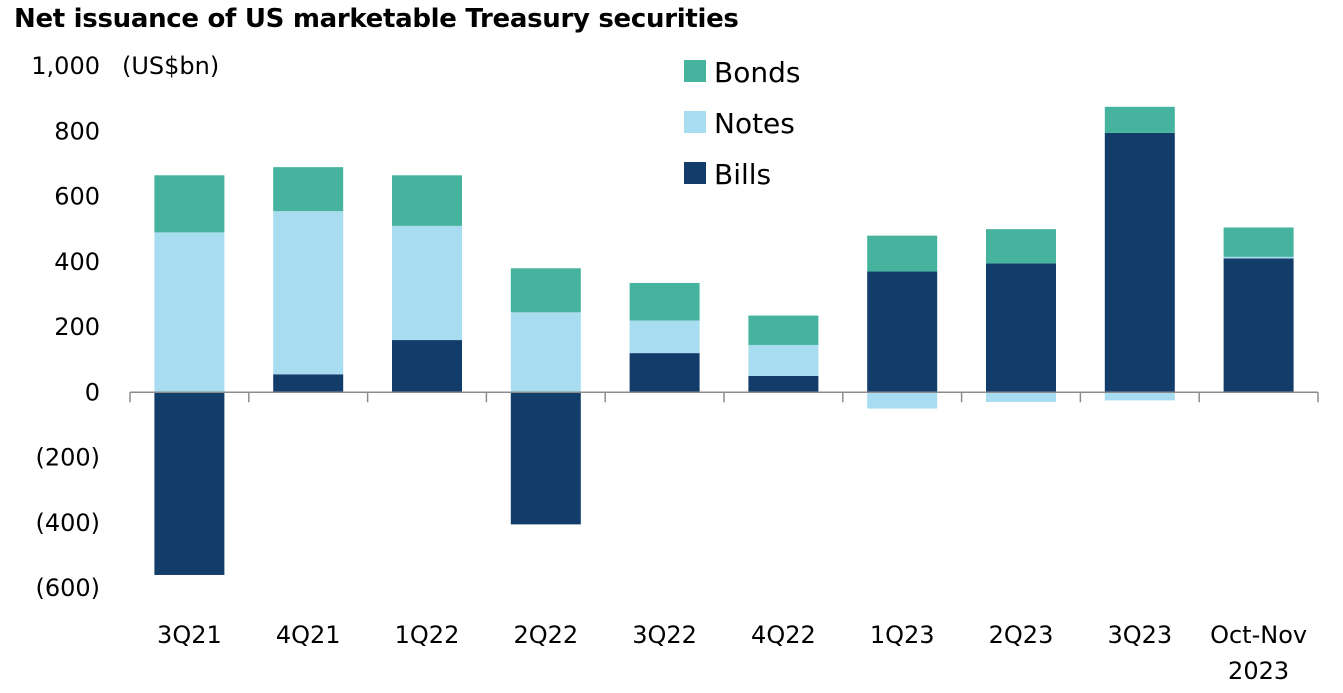 This screenshot has height=693, width=1343. Describe the element at coordinates (545, 290) in the screenshot. I see `bar-bonds-2q22` at that location.